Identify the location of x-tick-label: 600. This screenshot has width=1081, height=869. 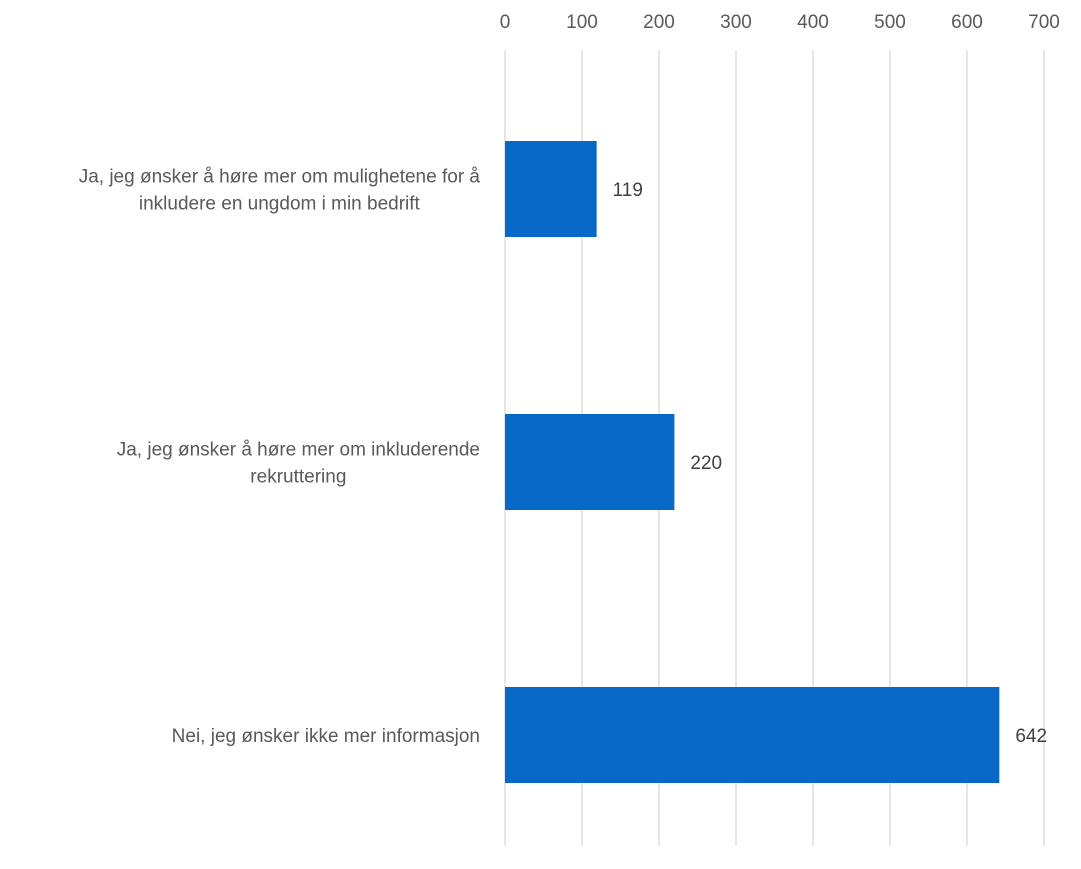
(967, 22).